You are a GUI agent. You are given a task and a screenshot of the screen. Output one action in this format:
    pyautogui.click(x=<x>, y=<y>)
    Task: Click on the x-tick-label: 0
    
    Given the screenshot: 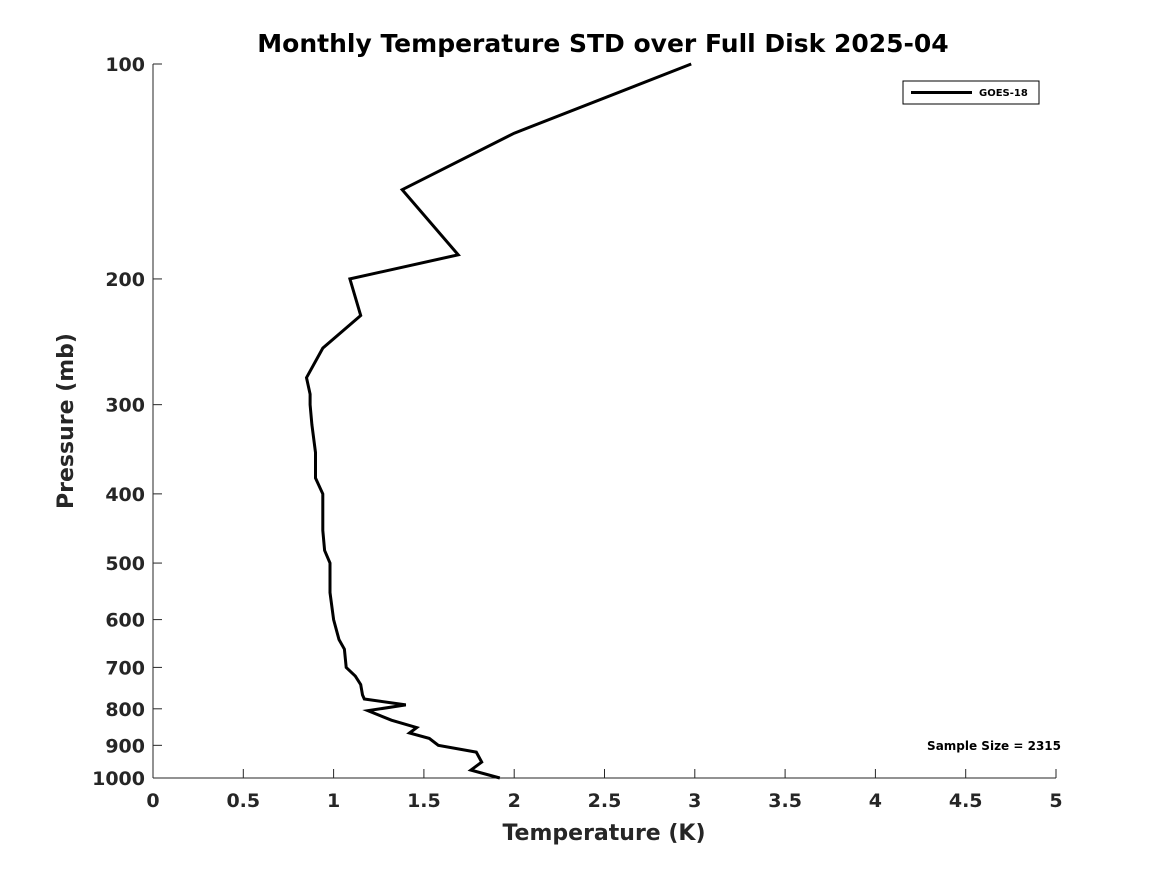 What is the action you would take?
    pyautogui.click(x=152, y=801)
    